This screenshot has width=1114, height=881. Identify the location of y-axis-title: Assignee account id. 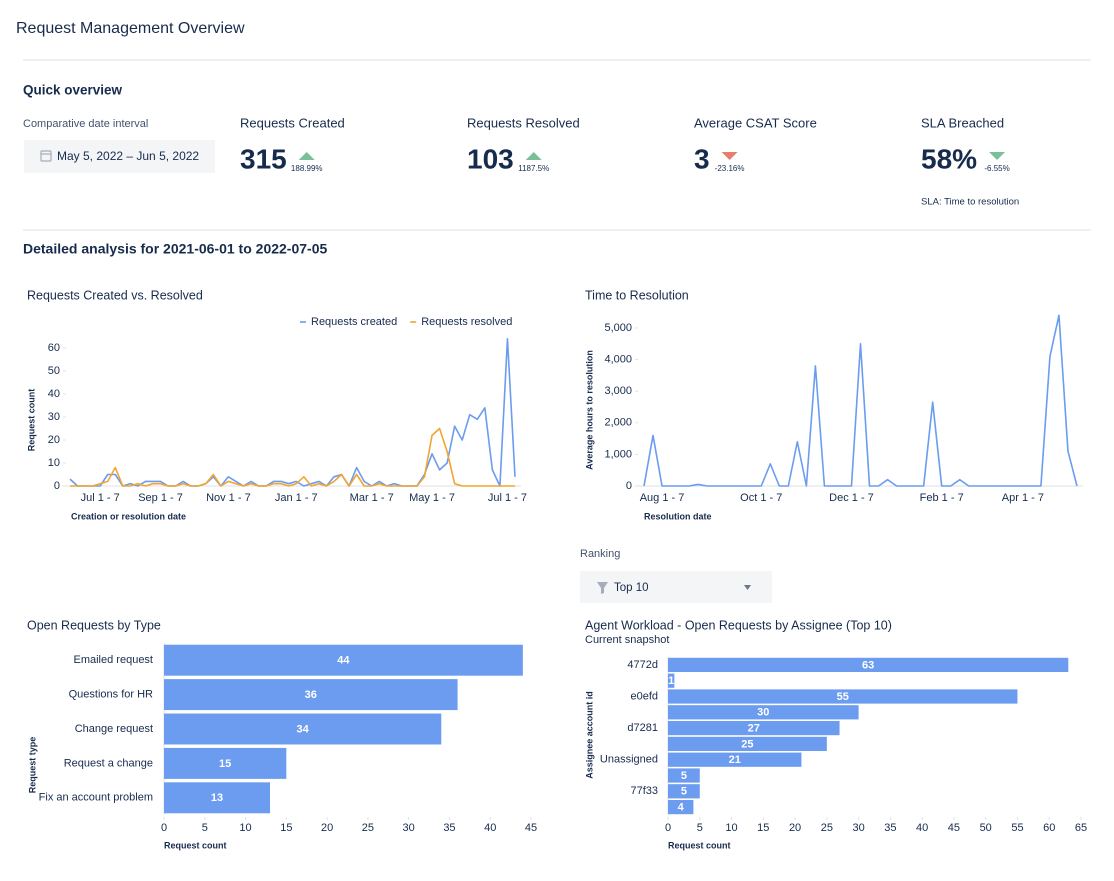
(589, 735).